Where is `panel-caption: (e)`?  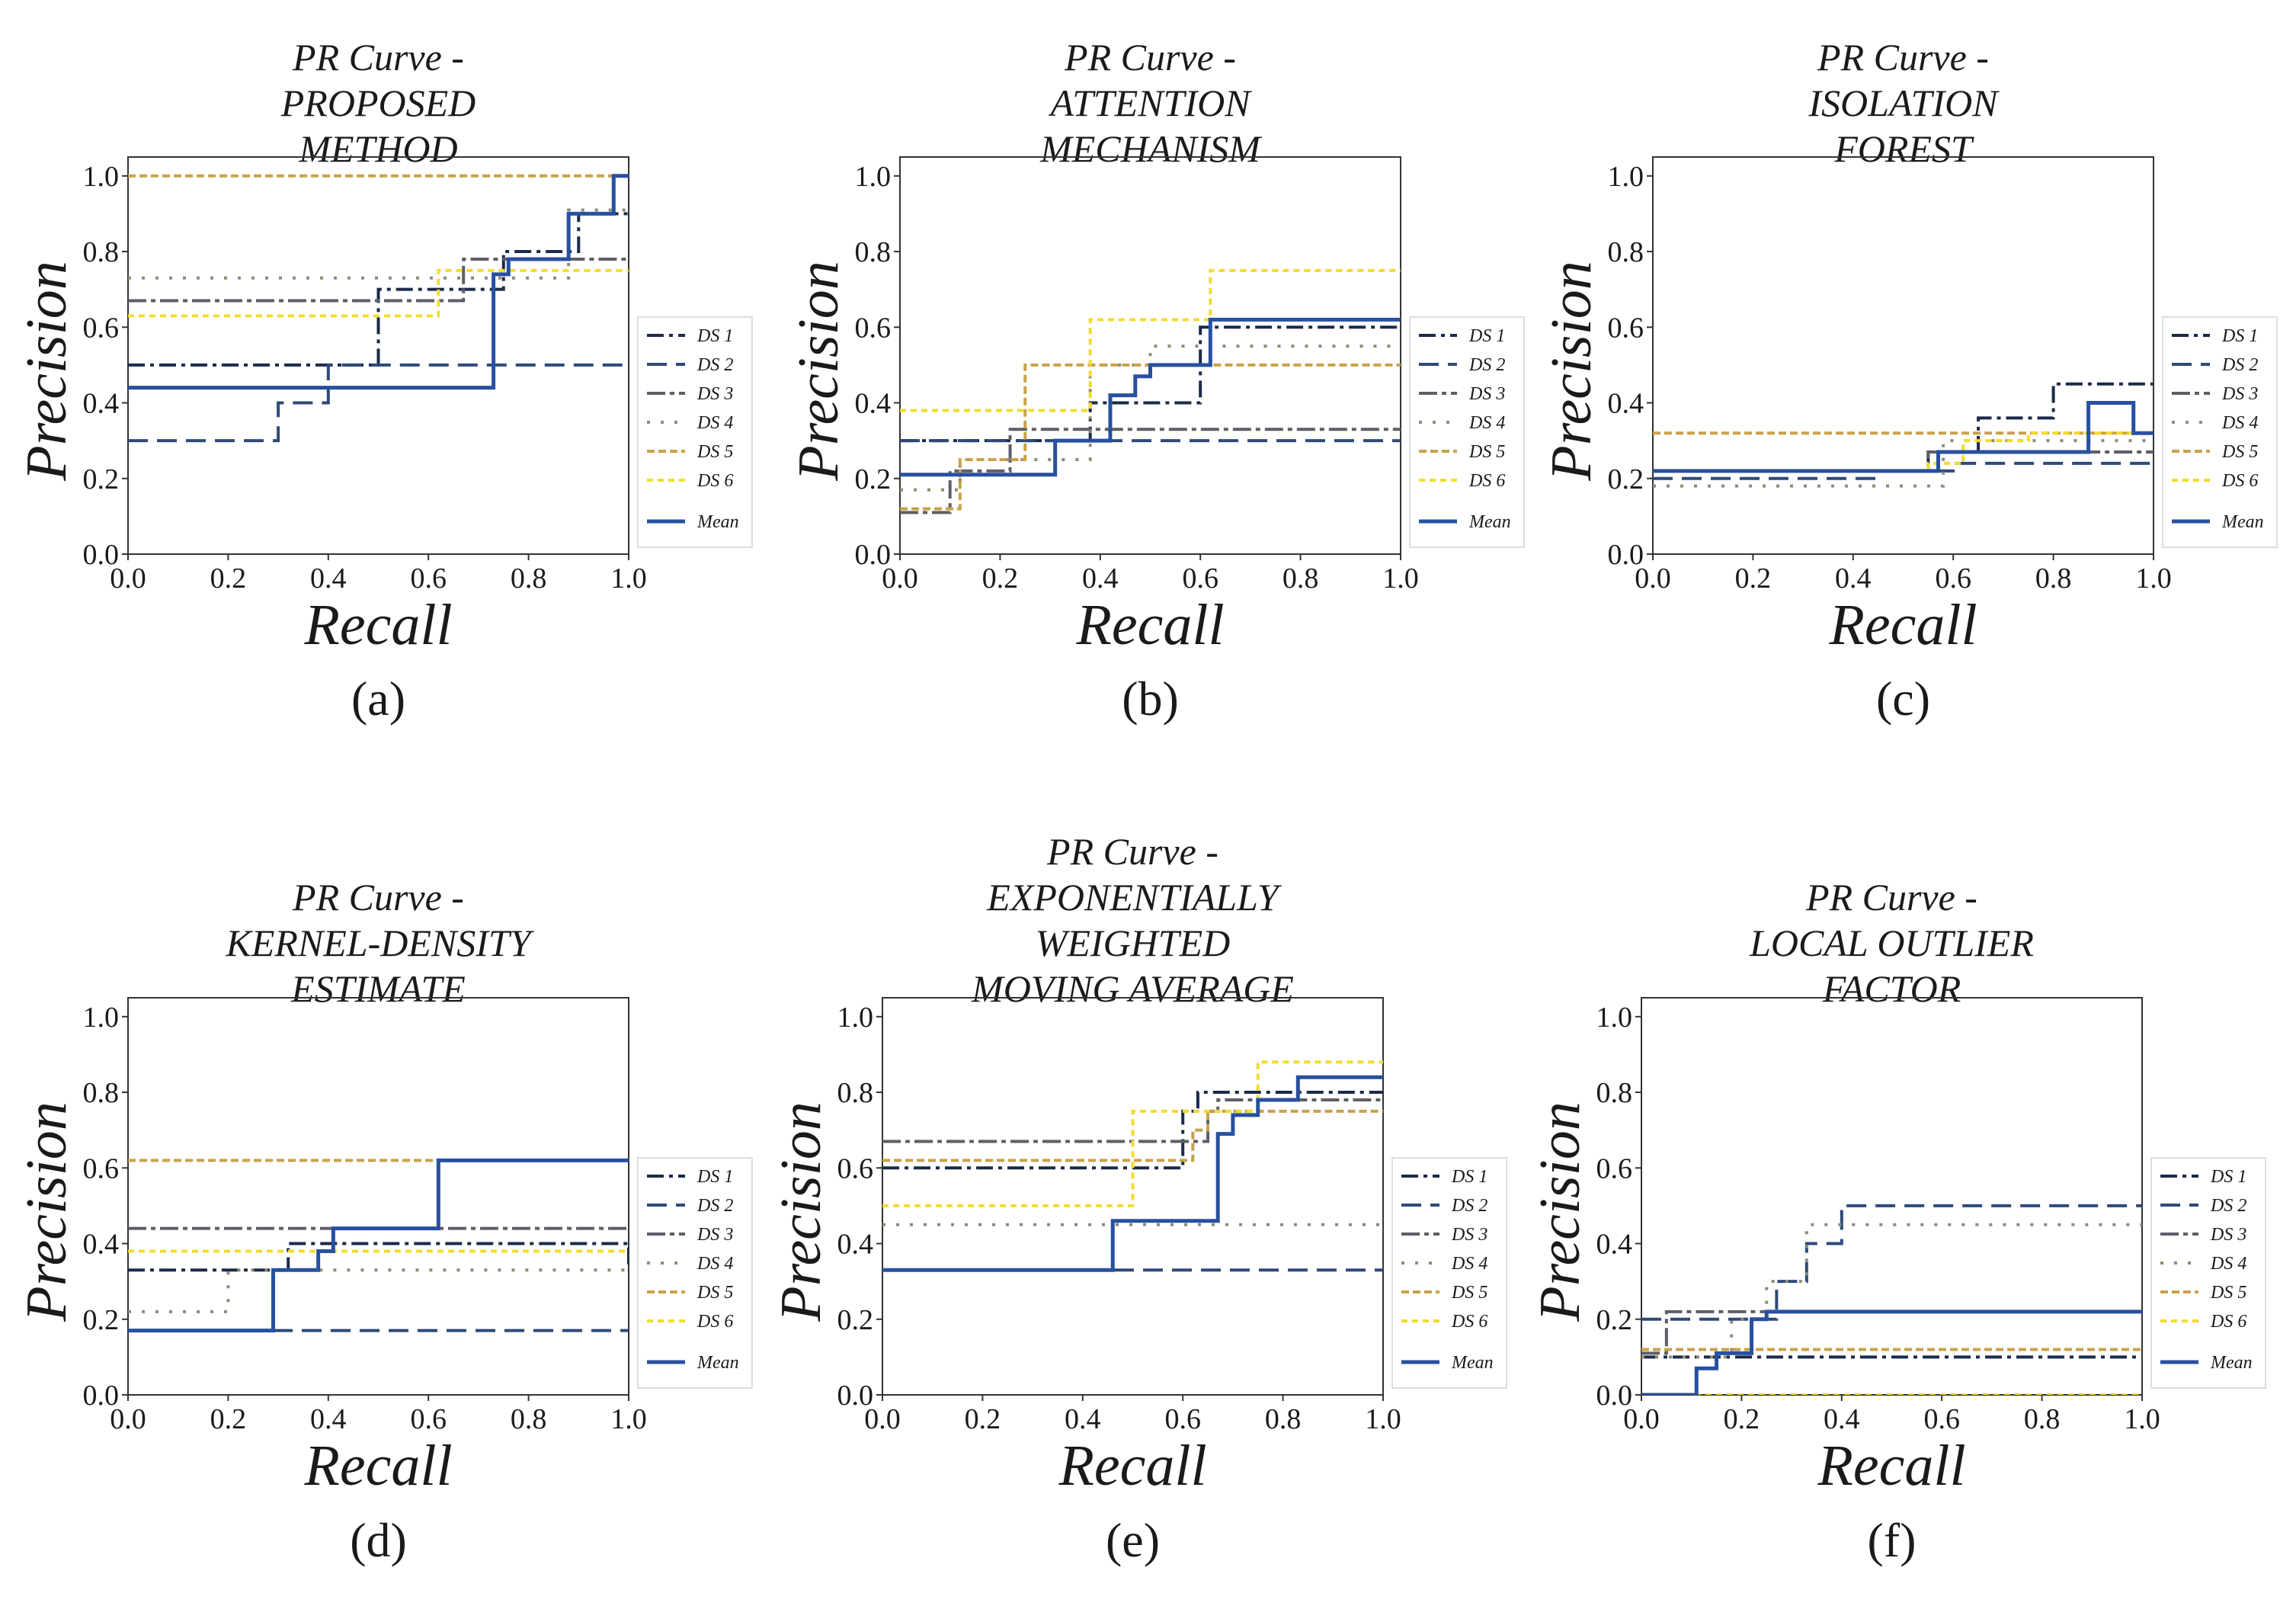 panel-caption: (e) is located at coordinates (1133, 1540).